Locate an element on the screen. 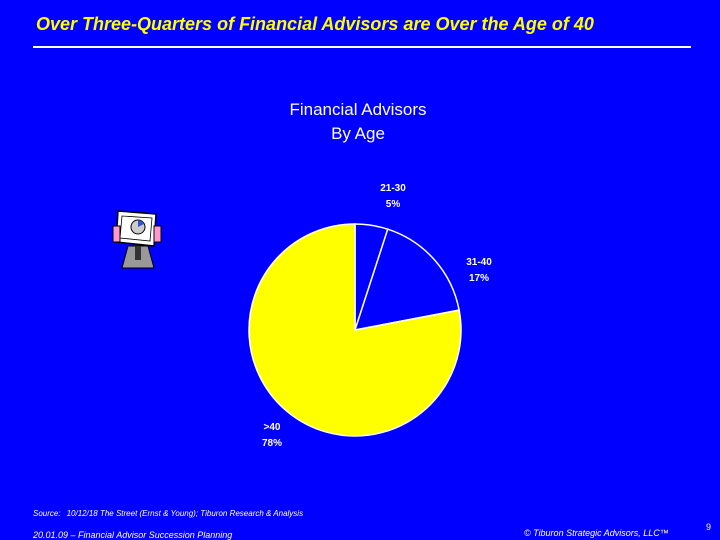  page-number: 9 is located at coordinates (709, 527).